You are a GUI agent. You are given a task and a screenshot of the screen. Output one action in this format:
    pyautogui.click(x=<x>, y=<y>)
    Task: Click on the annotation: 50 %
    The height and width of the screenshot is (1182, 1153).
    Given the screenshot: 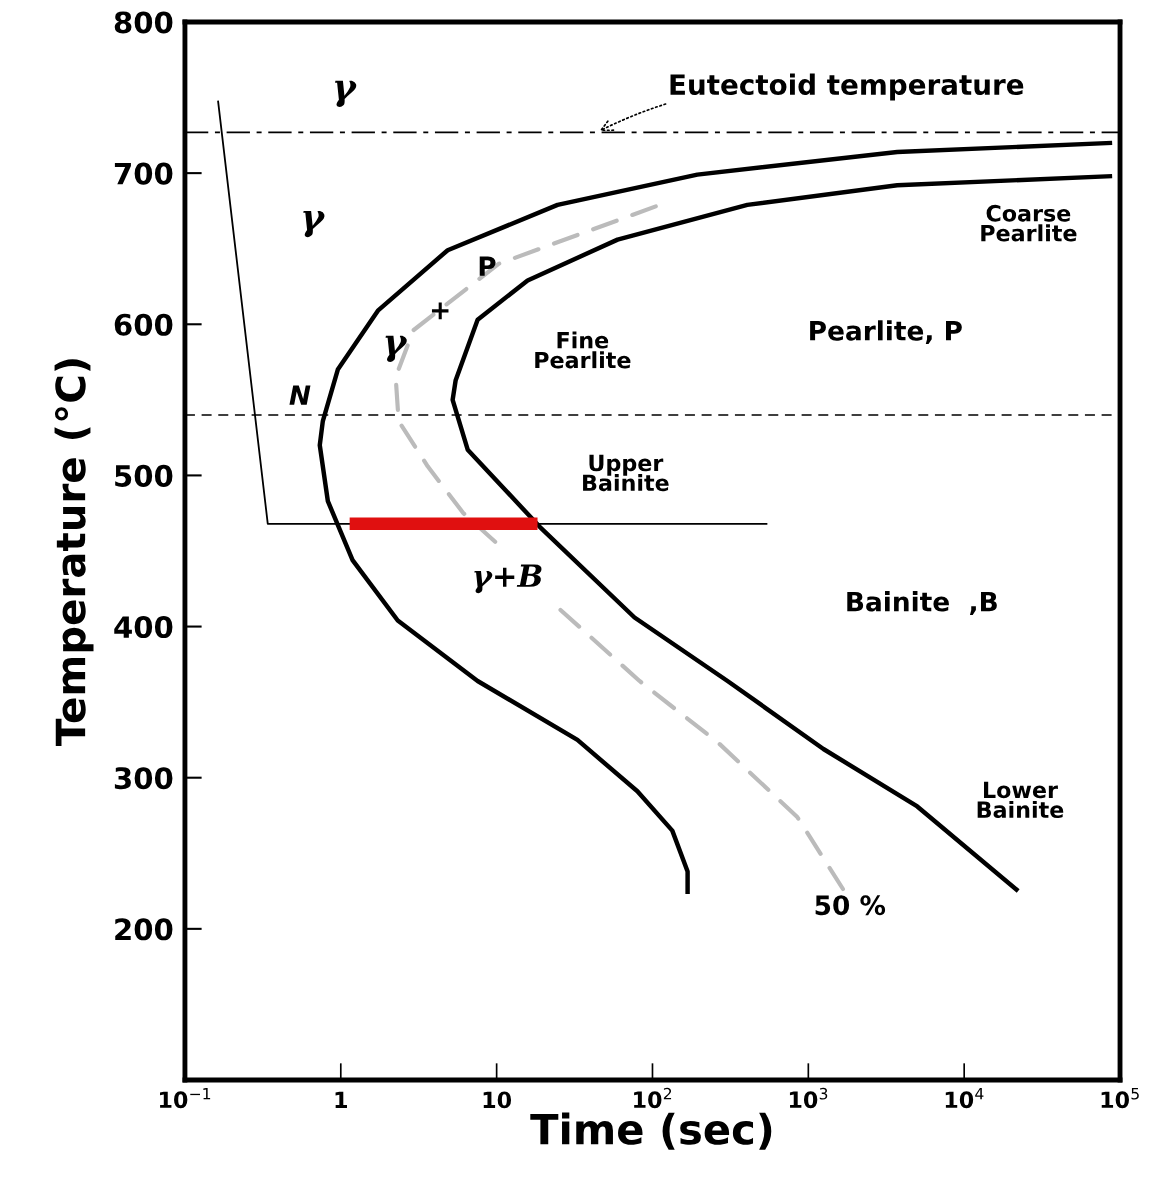 What is the action you would take?
    pyautogui.click(x=850, y=905)
    